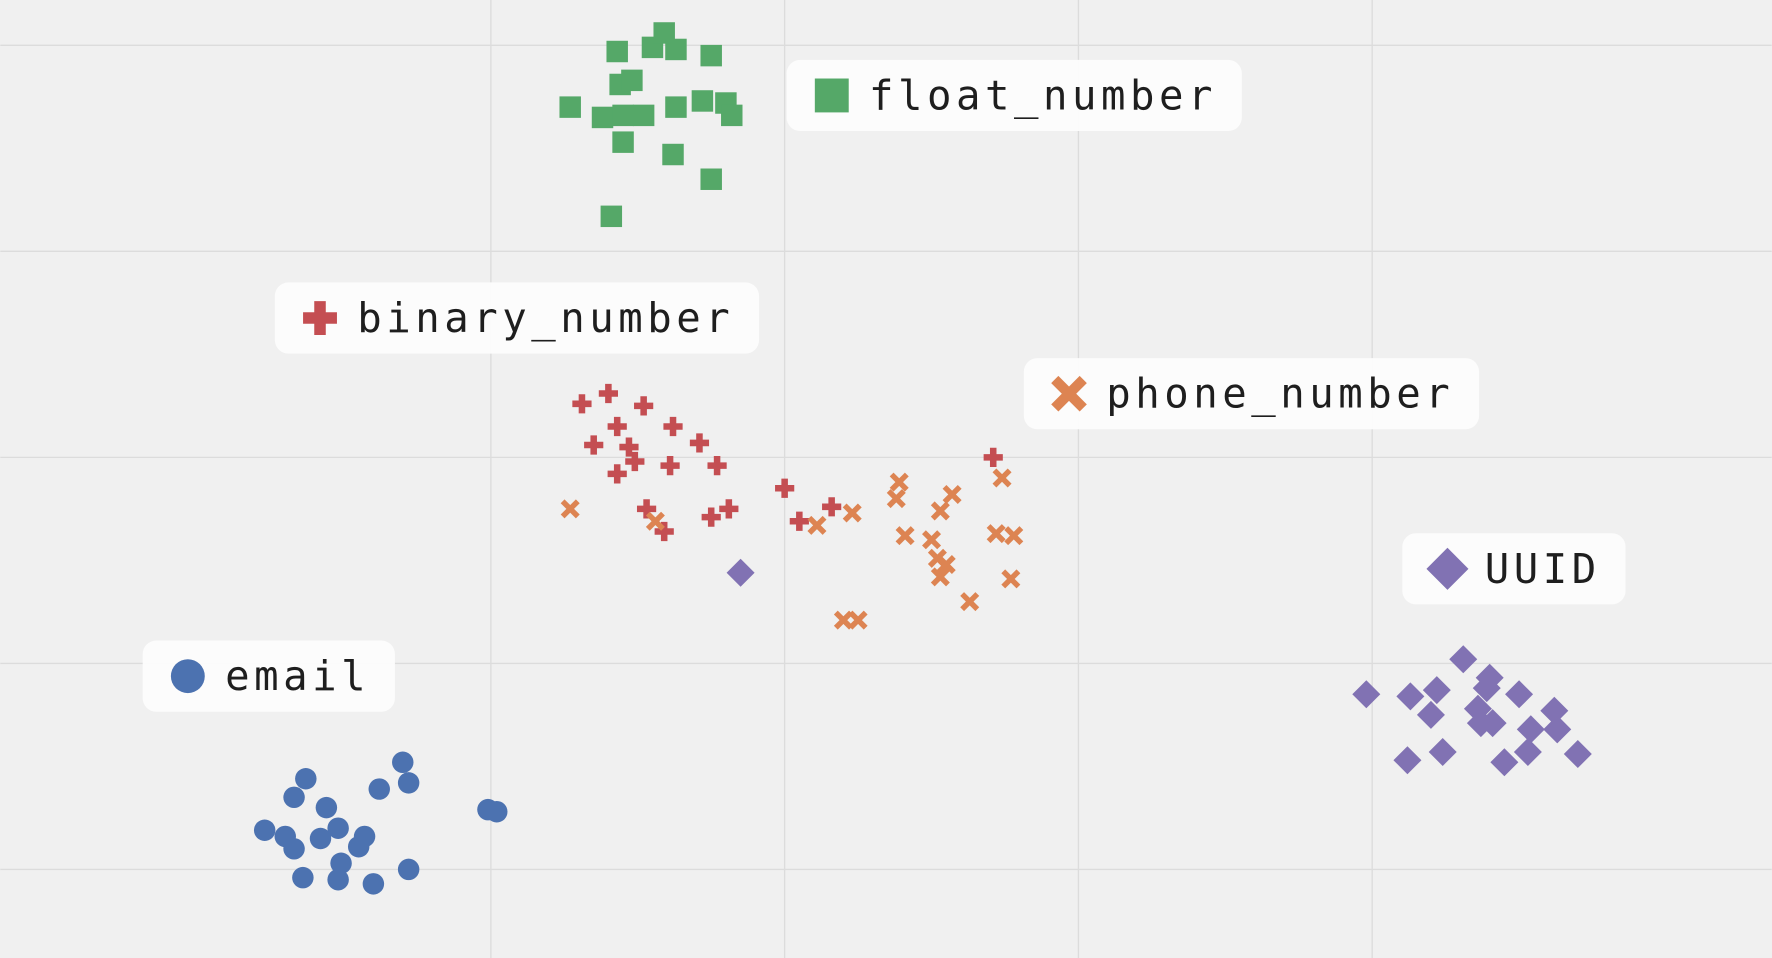 This screenshot has height=958, width=1772. Describe the element at coordinates (1280, 394) in the screenshot. I see `label-text: phone_number` at that location.